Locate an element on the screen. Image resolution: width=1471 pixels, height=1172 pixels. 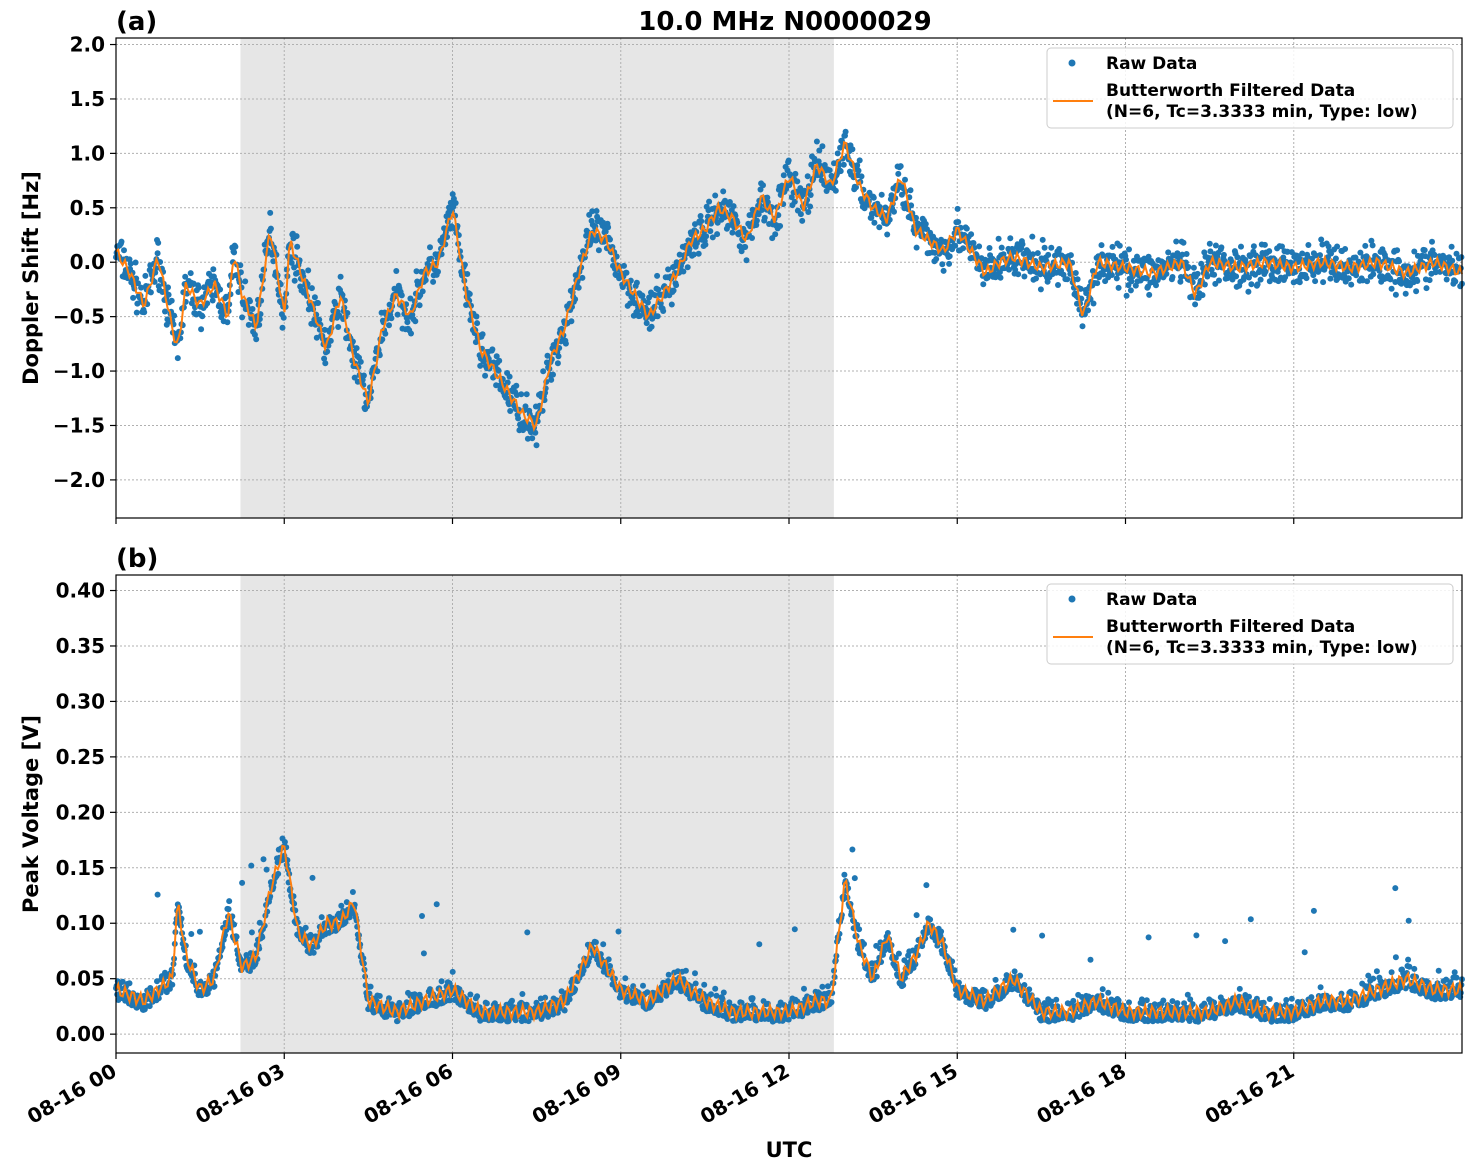
x-tick-label: 08-16 18 is located at coordinates (1081, 1094).